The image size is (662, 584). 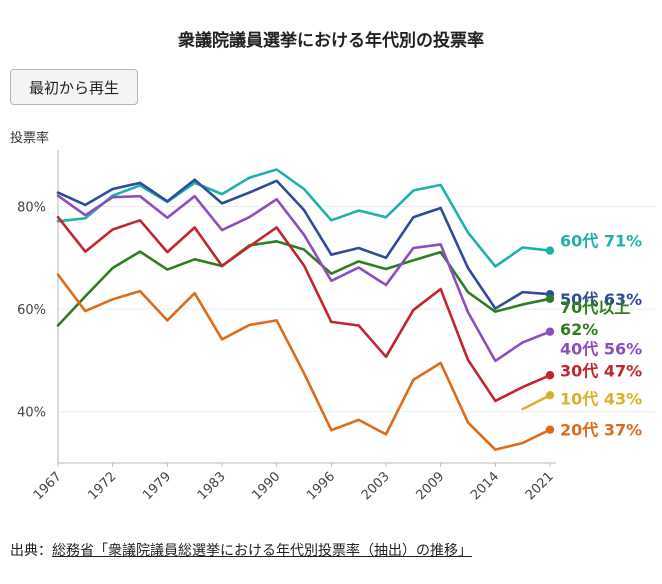 I want to click on y-tick-label: 80%, so click(x=31, y=207).